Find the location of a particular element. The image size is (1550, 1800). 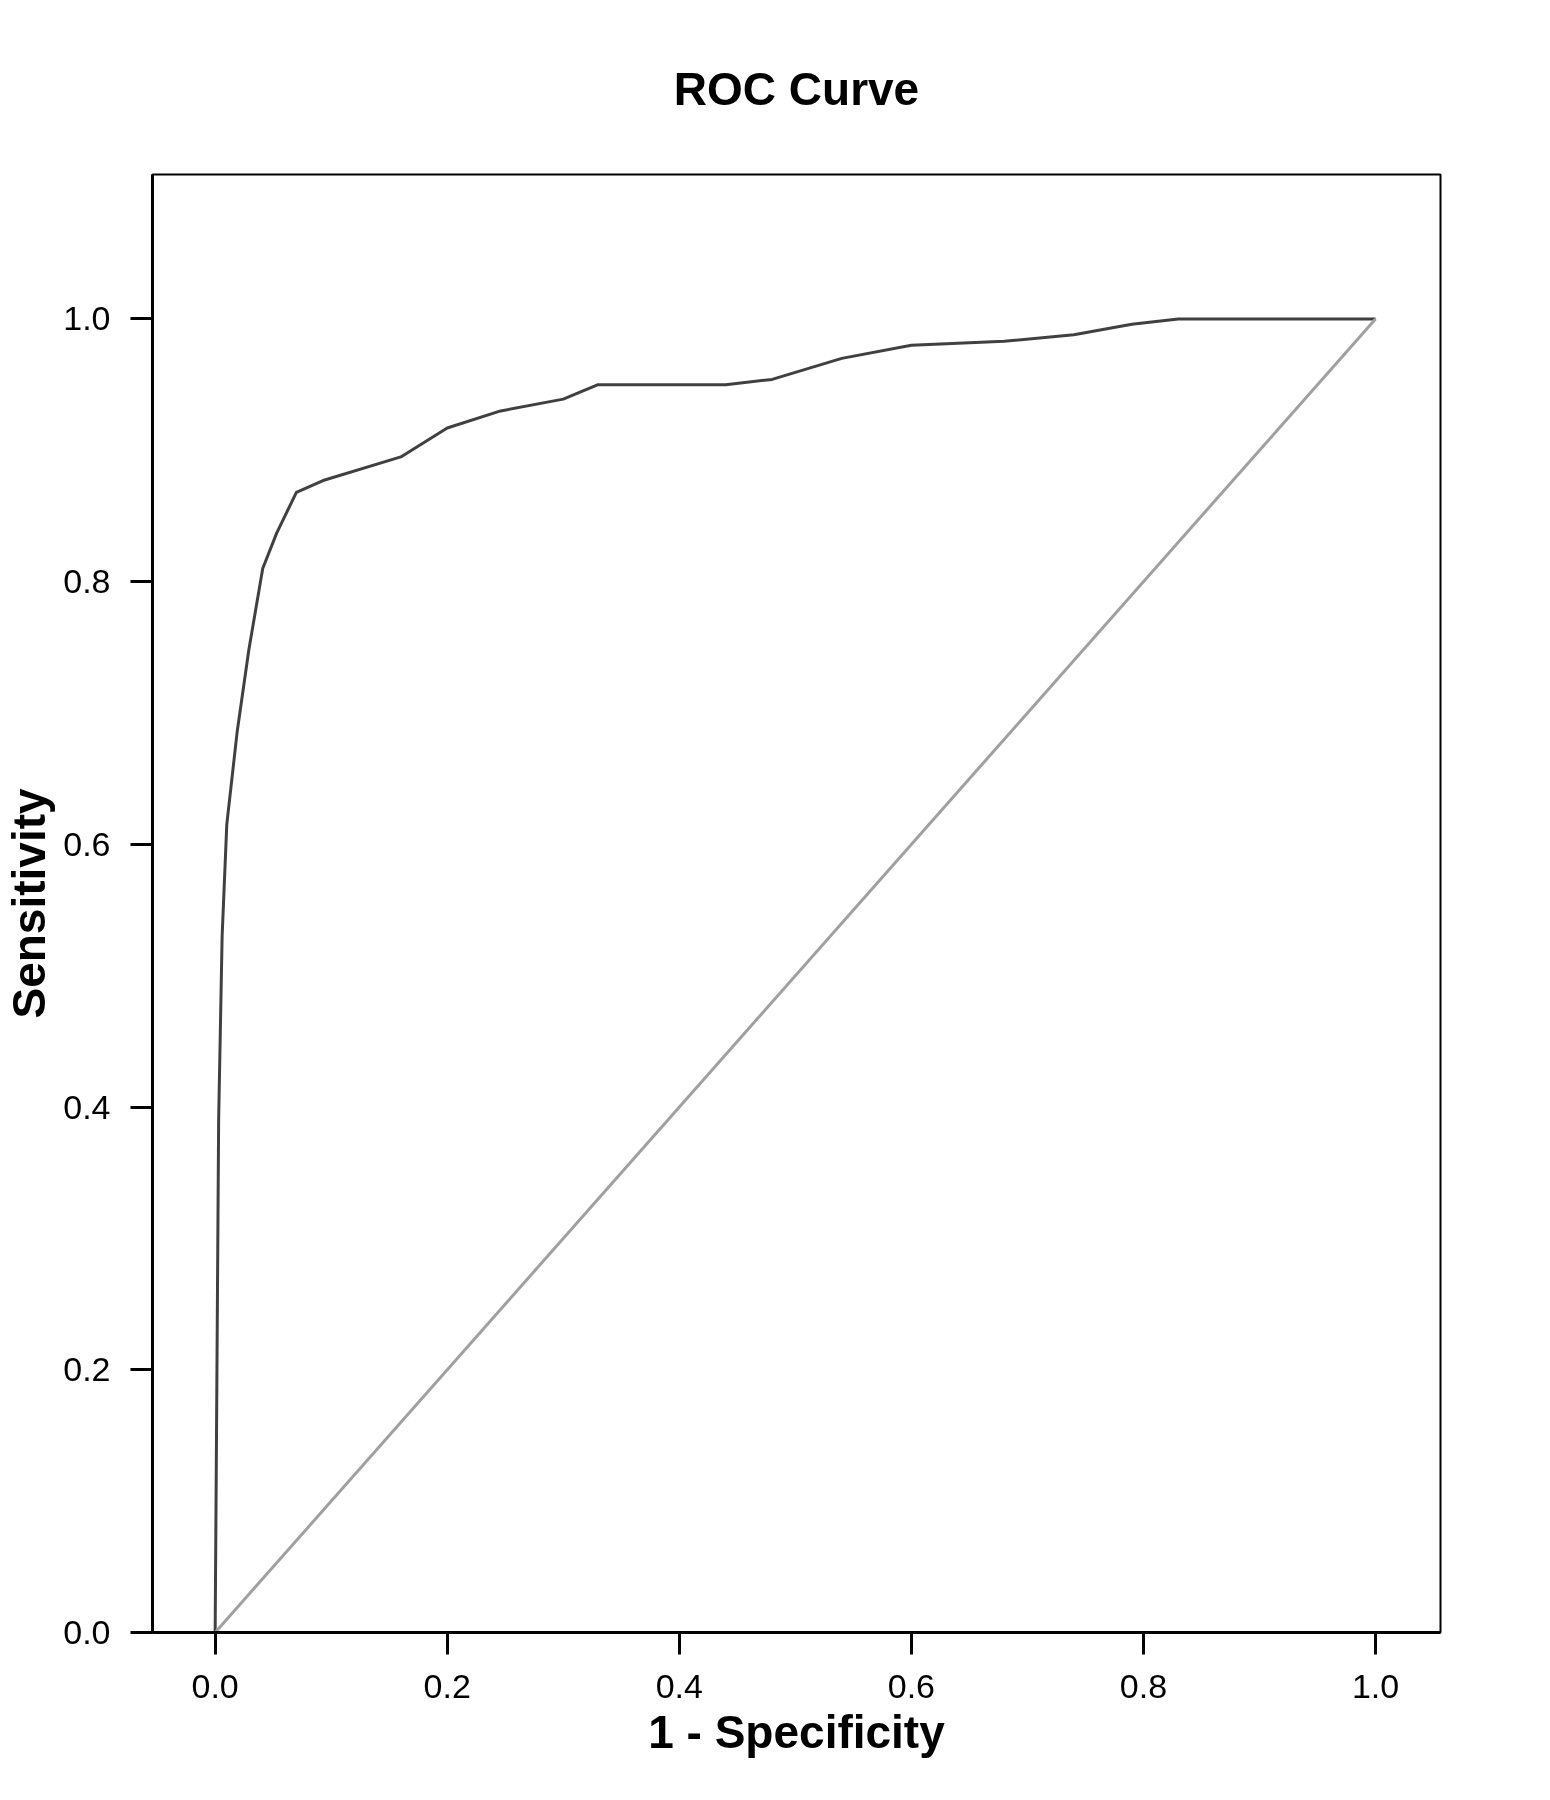

x-tick-label: 1.0 is located at coordinates (1375, 1685).